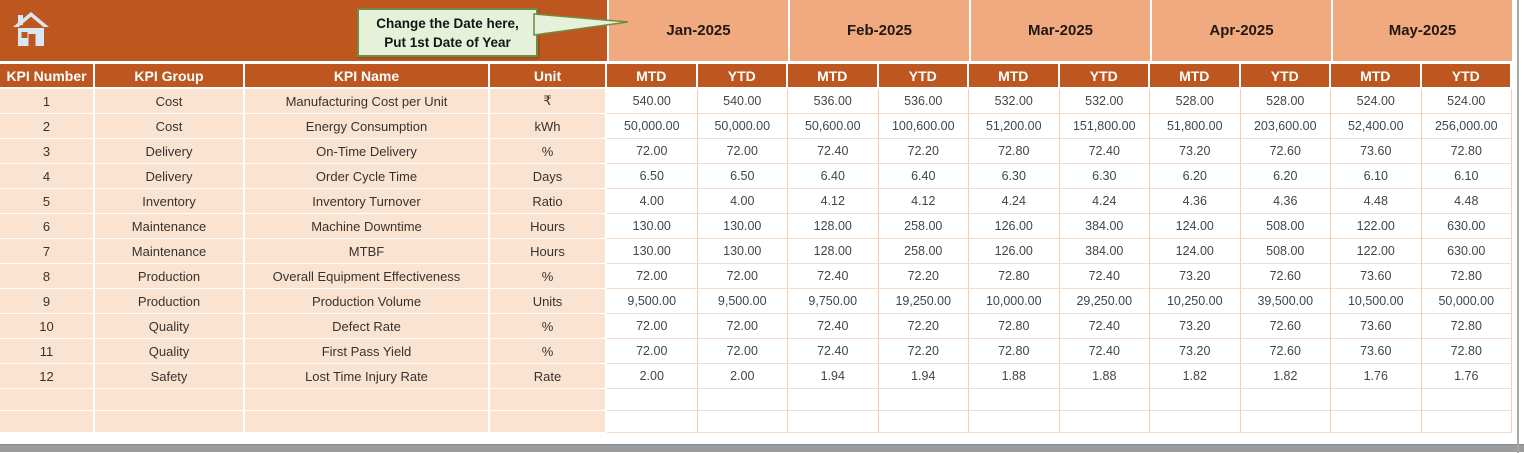 The width and height of the screenshot is (1524, 453). I want to click on kpi-value-cell: 524.00, so click(1376, 101).